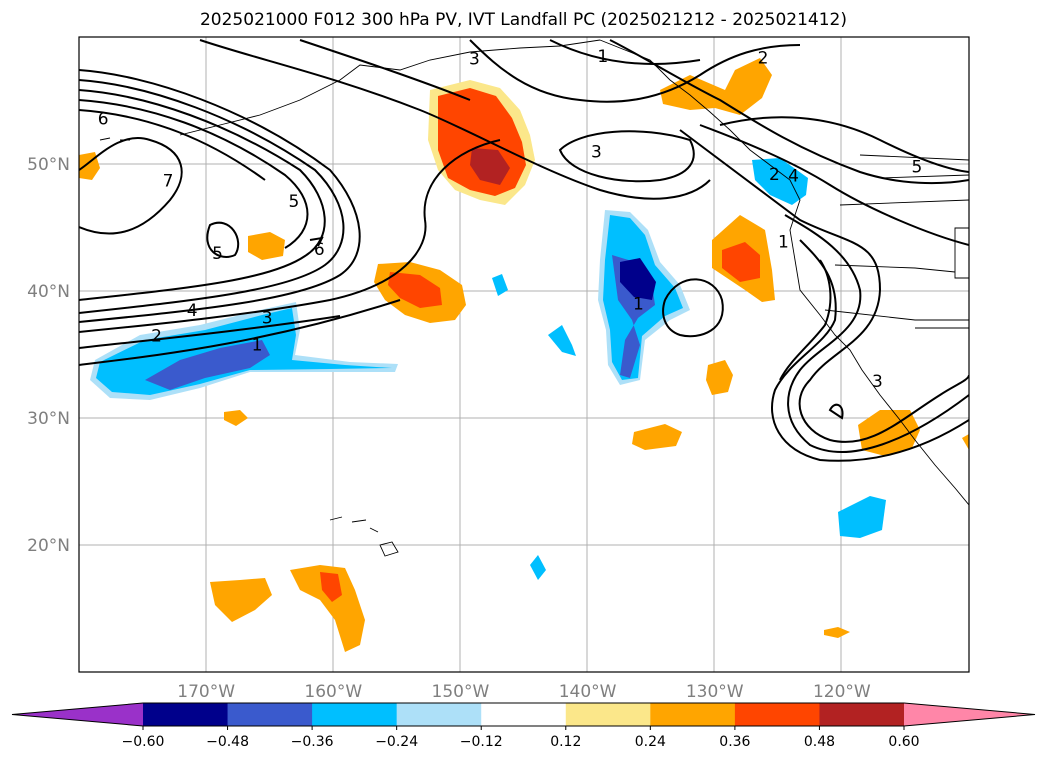 This screenshot has width=1047, height=765. Describe the element at coordinates (783, 242) in the screenshot. I see `contour-label-16: 1` at that location.